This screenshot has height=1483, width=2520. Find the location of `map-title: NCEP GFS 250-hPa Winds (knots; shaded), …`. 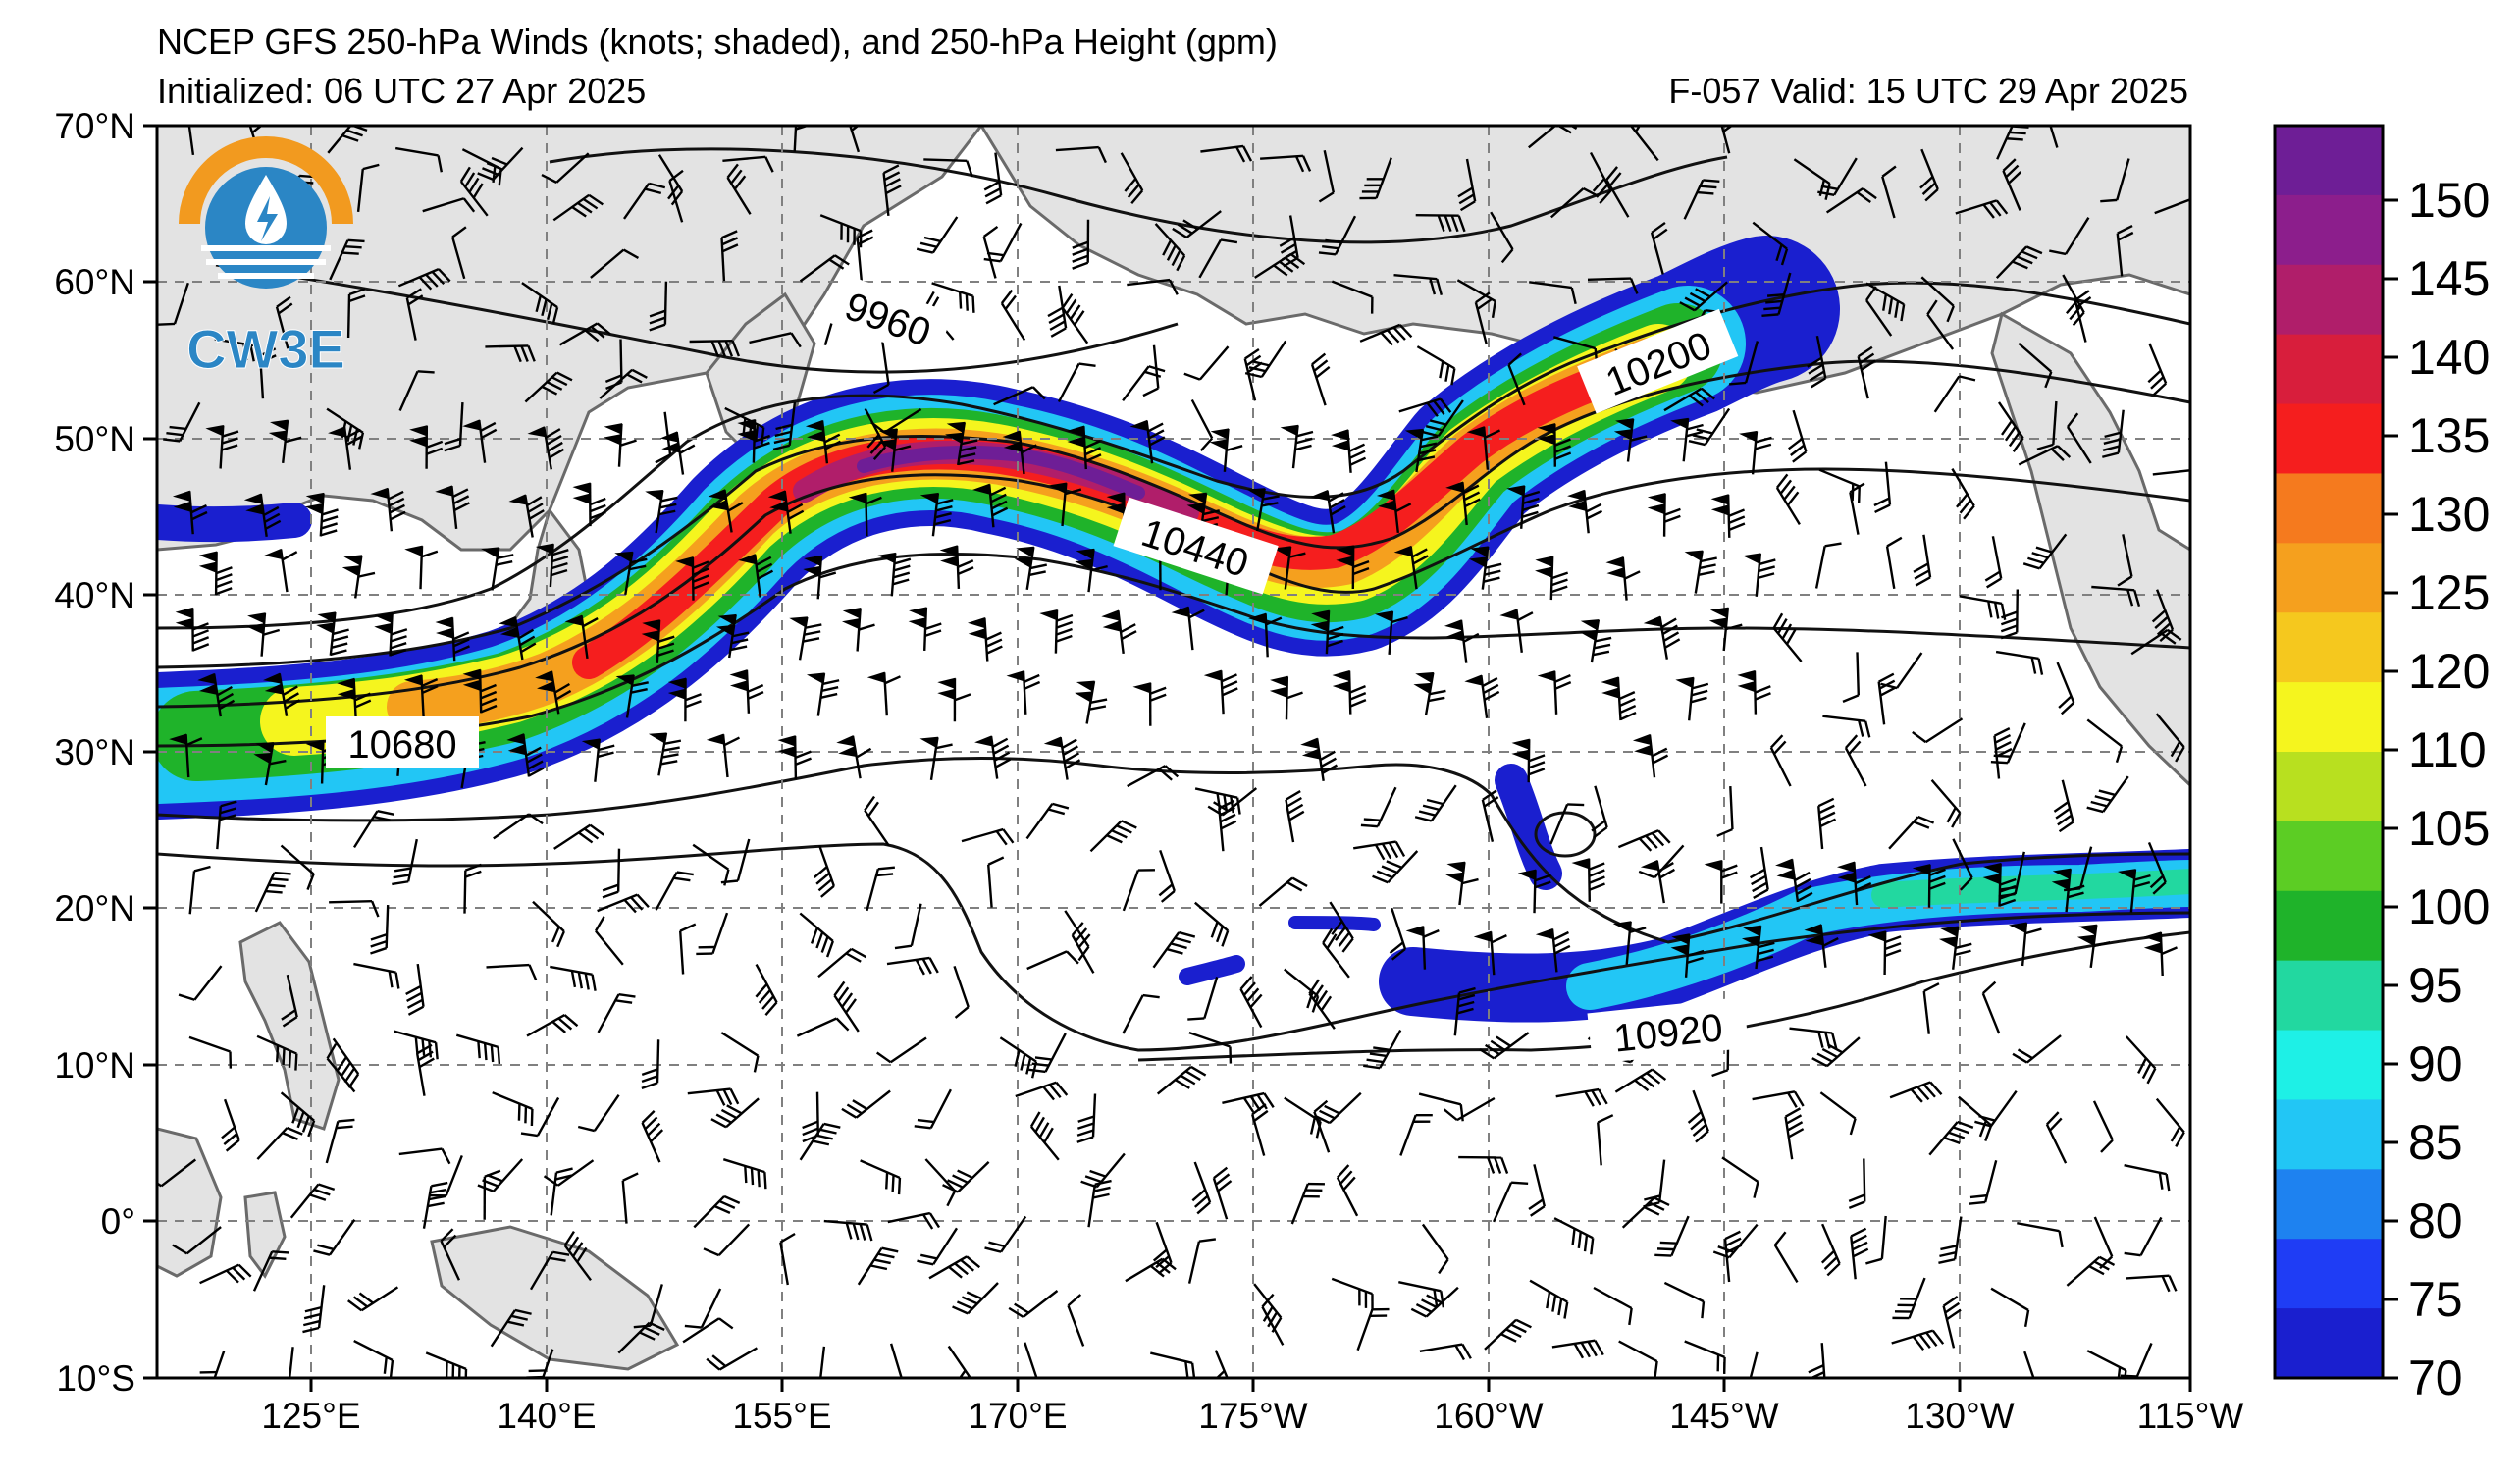

map-title: NCEP GFS 250-hPa Winds (knots; shaded), … is located at coordinates (717, 42).